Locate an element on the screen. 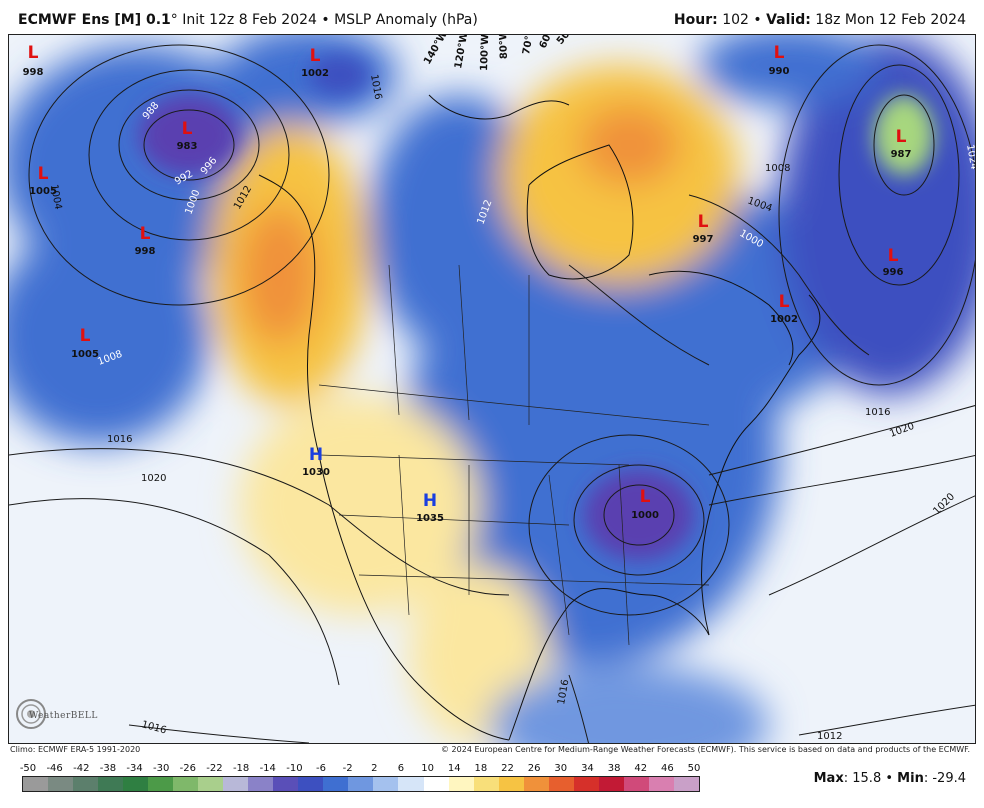 Image resolution: width=984 pixels, height=808 pixels. pressure-center: L 1000 is located at coordinates (645, 504).